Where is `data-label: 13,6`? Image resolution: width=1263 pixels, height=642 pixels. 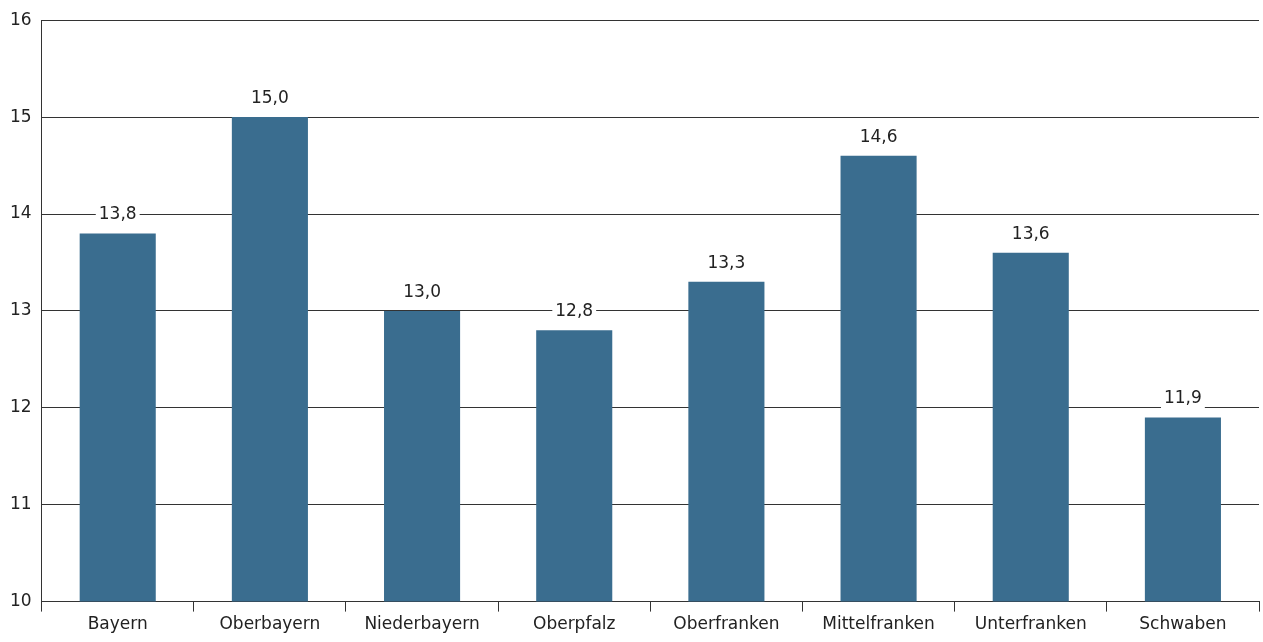 data-label: 13,6 is located at coordinates (1030, 232).